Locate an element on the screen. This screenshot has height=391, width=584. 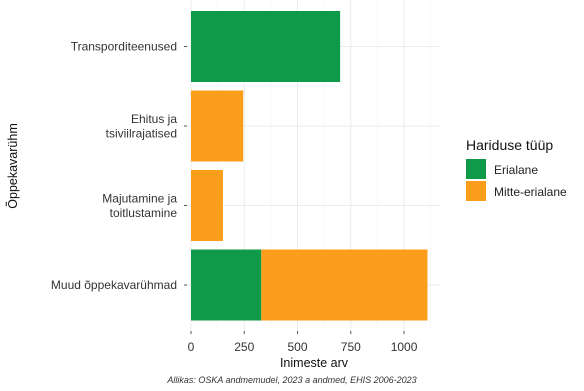
y-tick-label: Muud õppekavarühmad is located at coordinates (114, 285).